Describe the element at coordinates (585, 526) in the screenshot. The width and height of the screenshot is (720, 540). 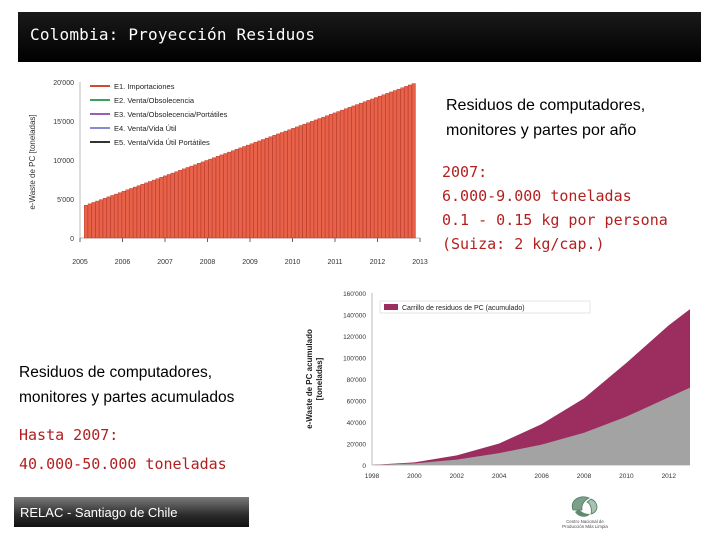
I see `svg-text: Producción Más Limpia` at that location.